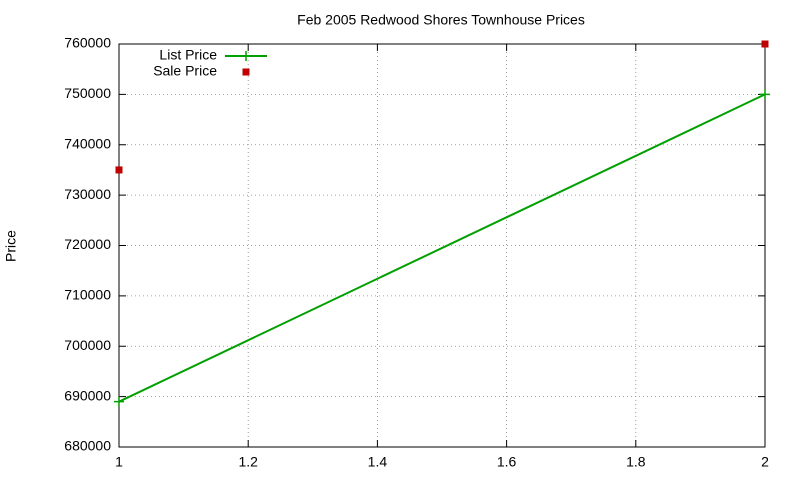 Image resolution: width=800 pixels, height=480 pixels. Describe the element at coordinates (507, 462) in the screenshot. I see `x-tick-label: 1.6` at that location.